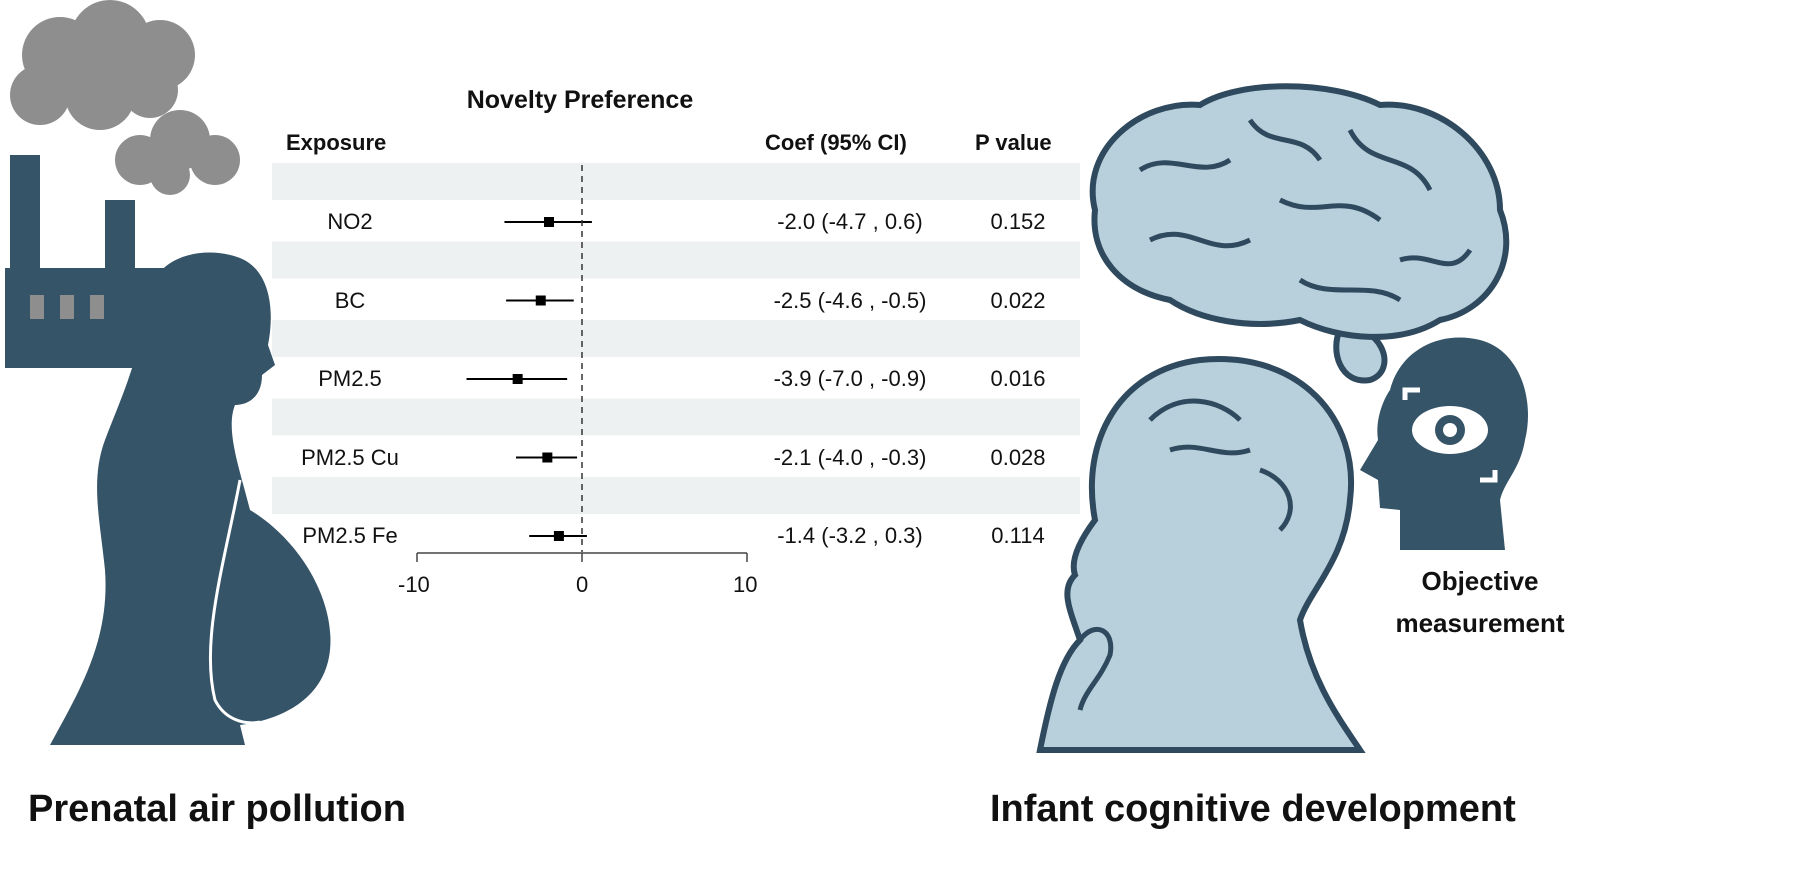 The width and height of the screenshot is (1794, 886). Describe the element at coordinates (582, 584) in the screenshot. I see `x-tick-label: 0` at that location.